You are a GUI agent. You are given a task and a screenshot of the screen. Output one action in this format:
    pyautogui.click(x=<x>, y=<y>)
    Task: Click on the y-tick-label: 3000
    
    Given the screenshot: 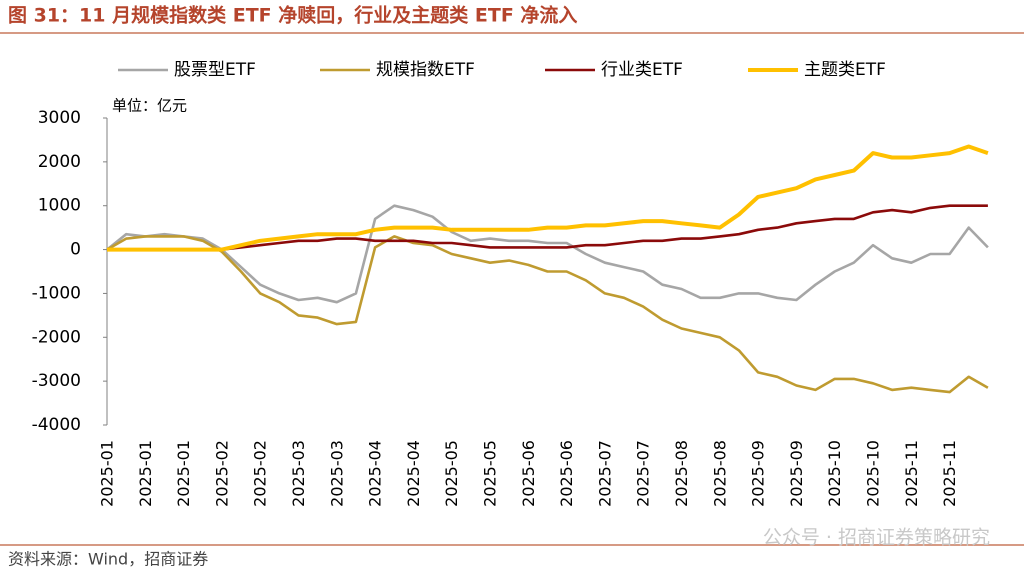 What is the action you would take?
    pyautogui.click(x=59, y=118)
    